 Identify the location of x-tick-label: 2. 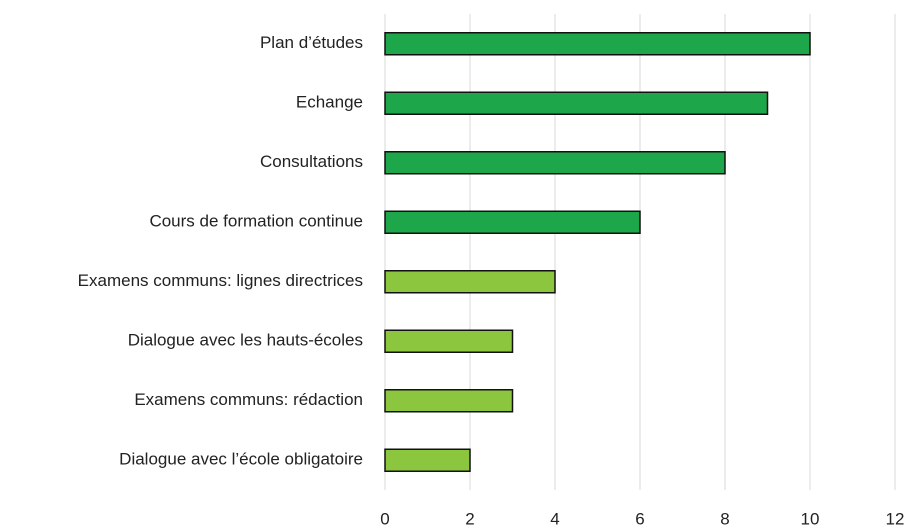
(469, 518).